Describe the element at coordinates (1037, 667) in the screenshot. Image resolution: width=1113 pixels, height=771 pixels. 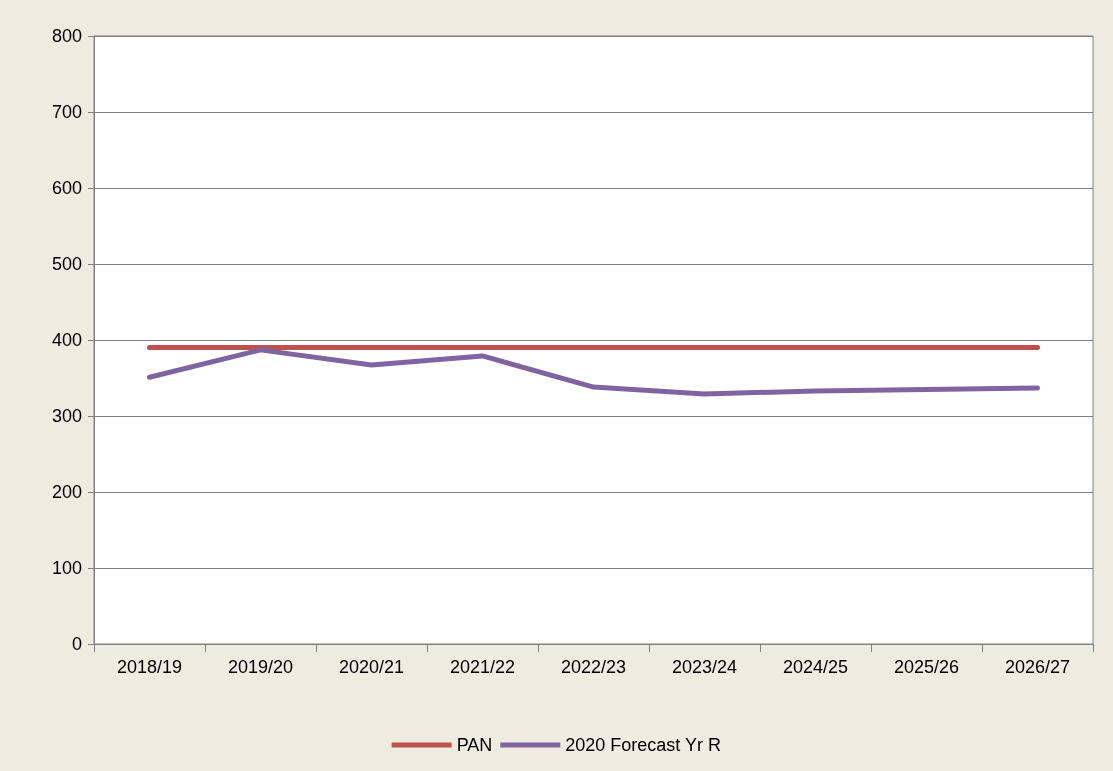
I see `x-tick-label: 2026/27` at that location.